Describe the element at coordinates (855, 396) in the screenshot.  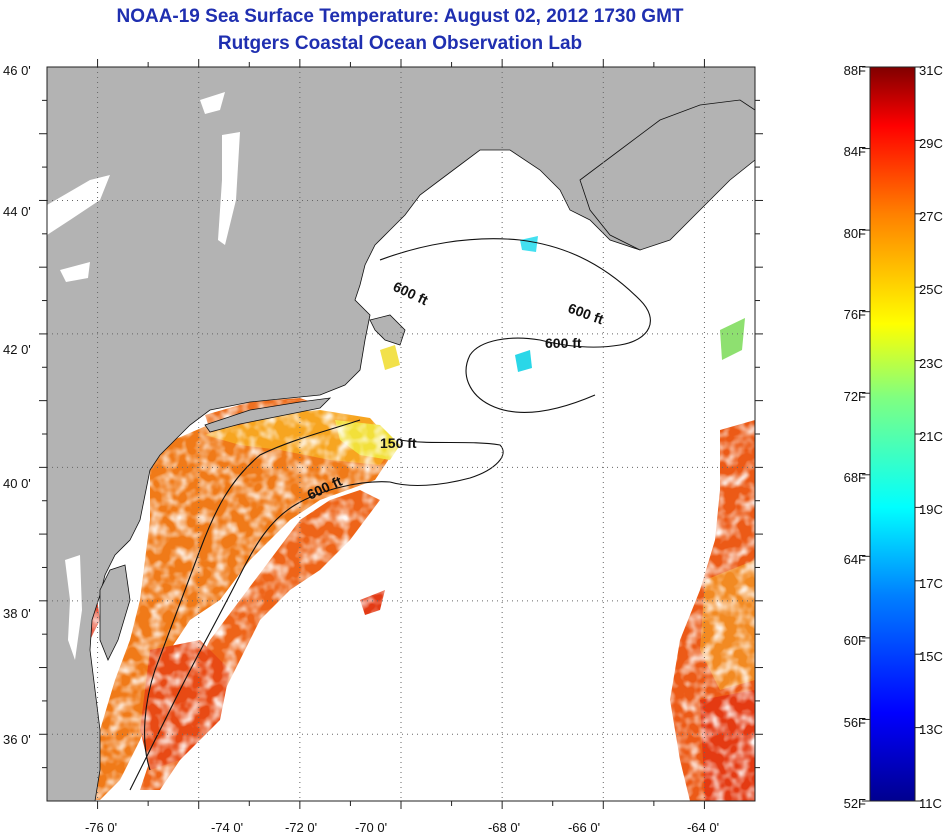
I see `colorbar-f-label: 72F` at that location.